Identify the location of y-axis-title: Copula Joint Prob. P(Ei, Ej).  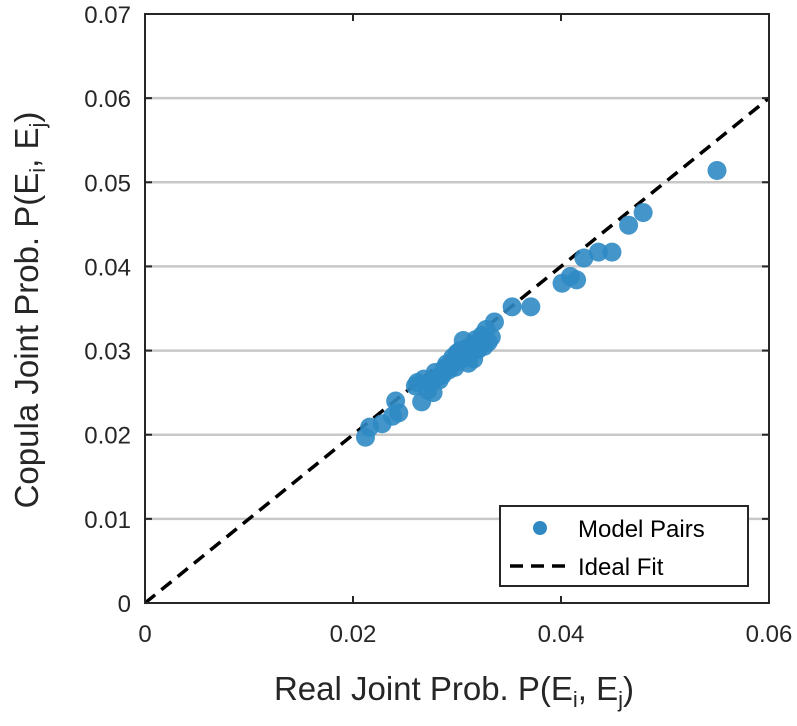
(29, 310).